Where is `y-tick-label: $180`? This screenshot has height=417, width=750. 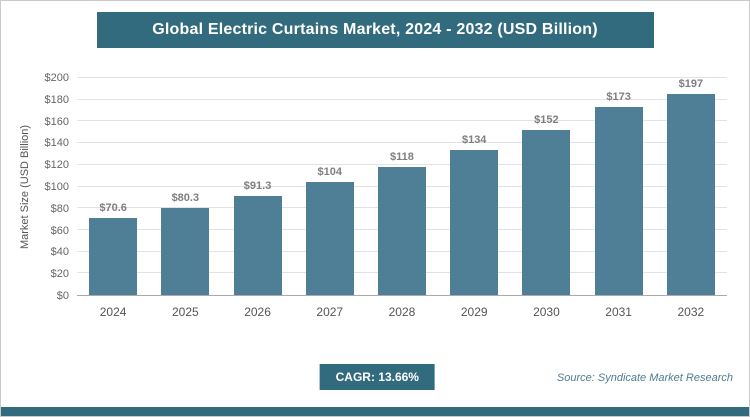 y-tick-label: $180 is located at coordinates (56, 99).